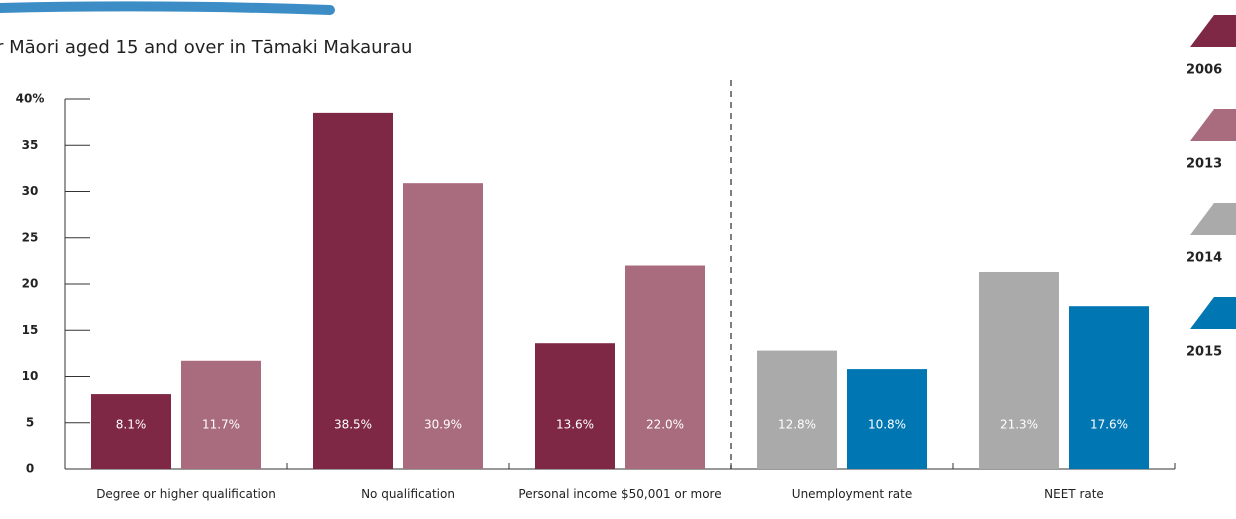 This screenshot has height=519, width=1236. What do you see at coordinates (30, 422) in the screenshot?
I see `y-tick-label: 5` at bounding box center [30, 422].